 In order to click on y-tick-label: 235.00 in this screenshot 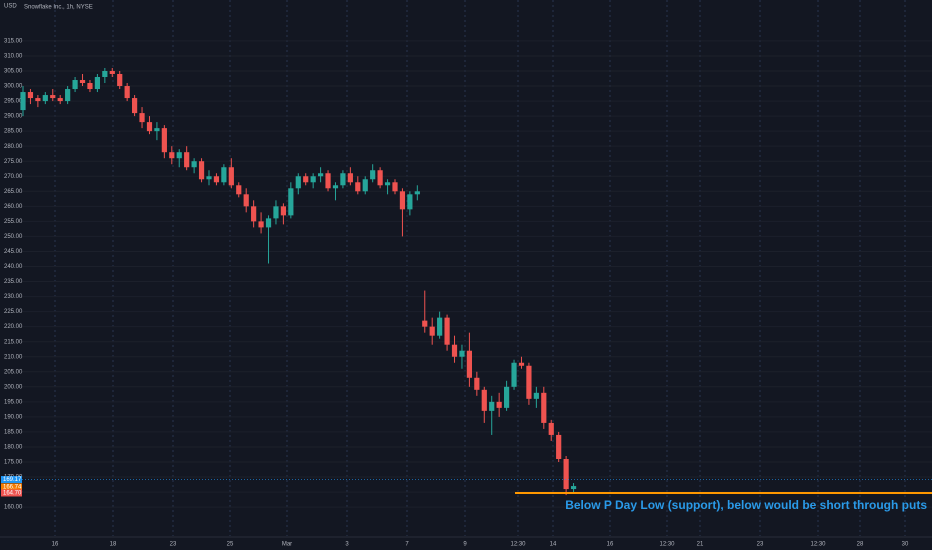, I will do `click(13, 282)`.